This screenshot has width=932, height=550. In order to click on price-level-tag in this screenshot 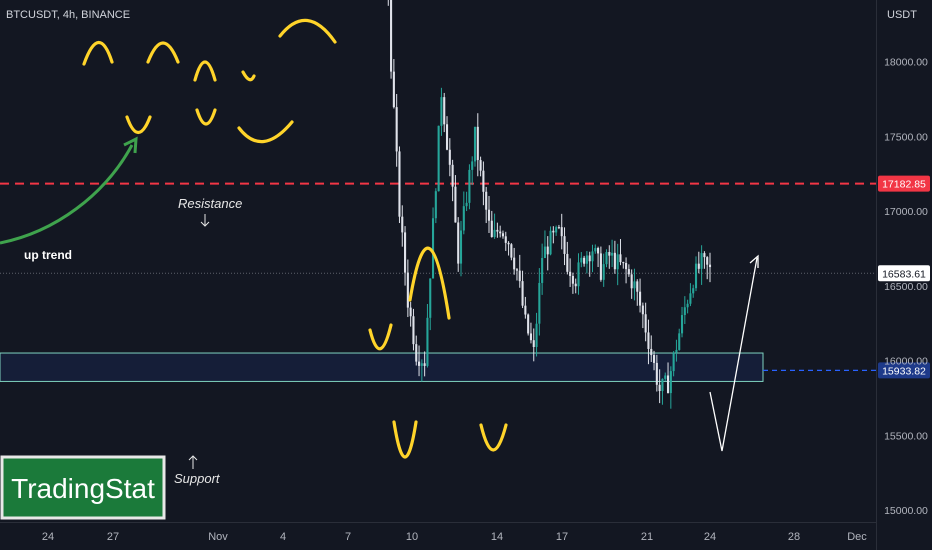, I will do `click(904, 183)`.